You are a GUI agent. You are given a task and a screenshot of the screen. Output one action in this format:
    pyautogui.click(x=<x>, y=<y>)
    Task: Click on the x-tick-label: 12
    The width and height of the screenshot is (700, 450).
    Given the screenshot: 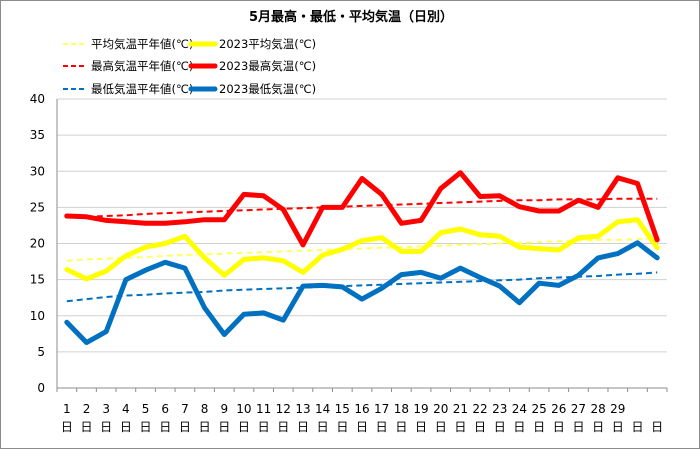 What is the action you would take?
    pyautogui.click(x=283, y=409)
    